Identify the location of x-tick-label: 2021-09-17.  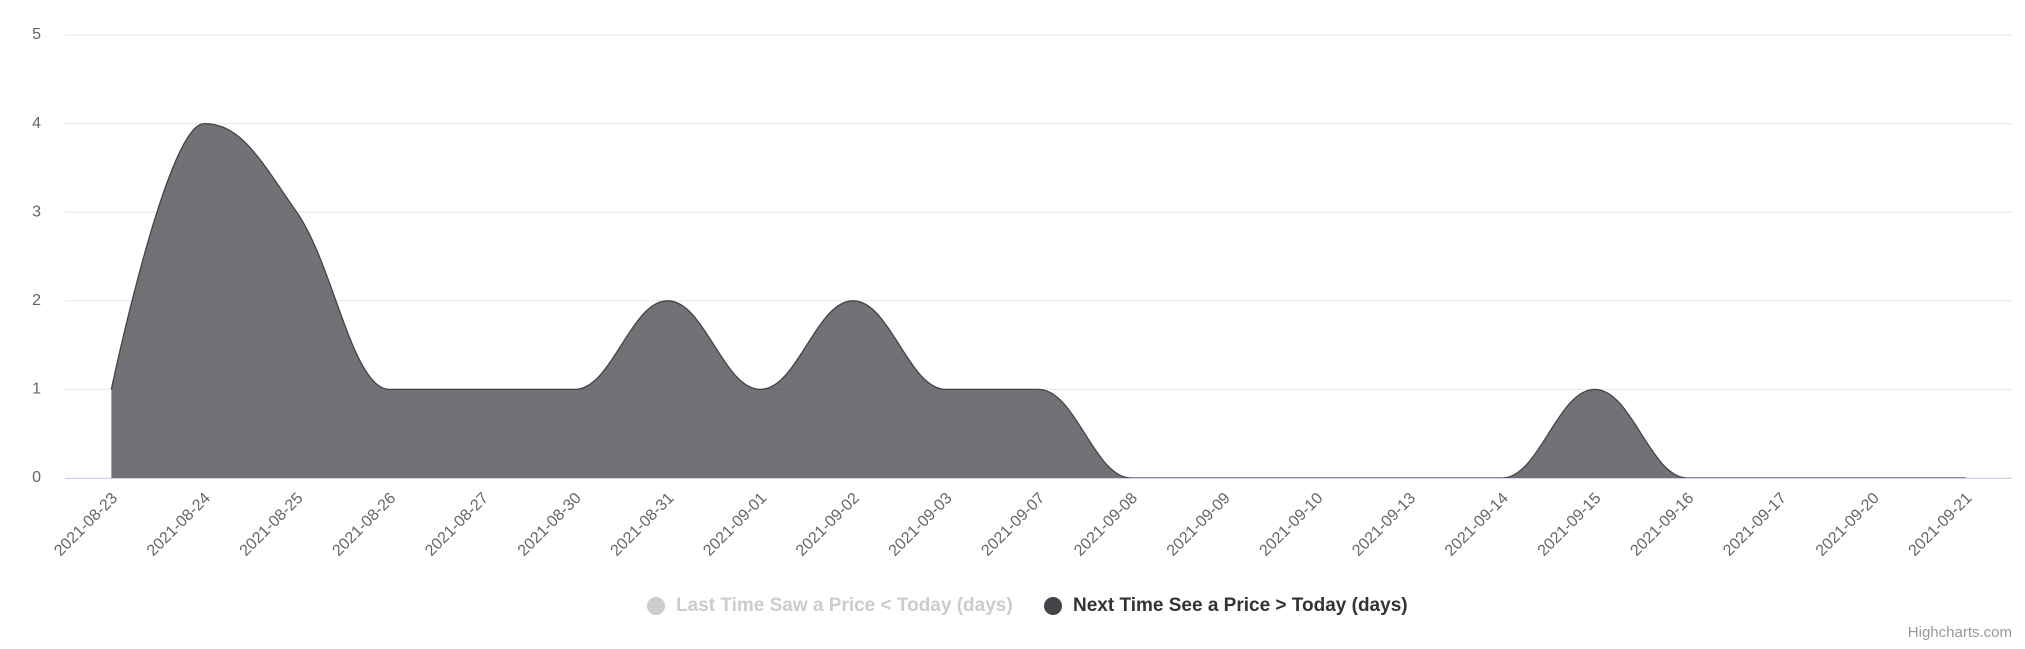
(1755, 525).